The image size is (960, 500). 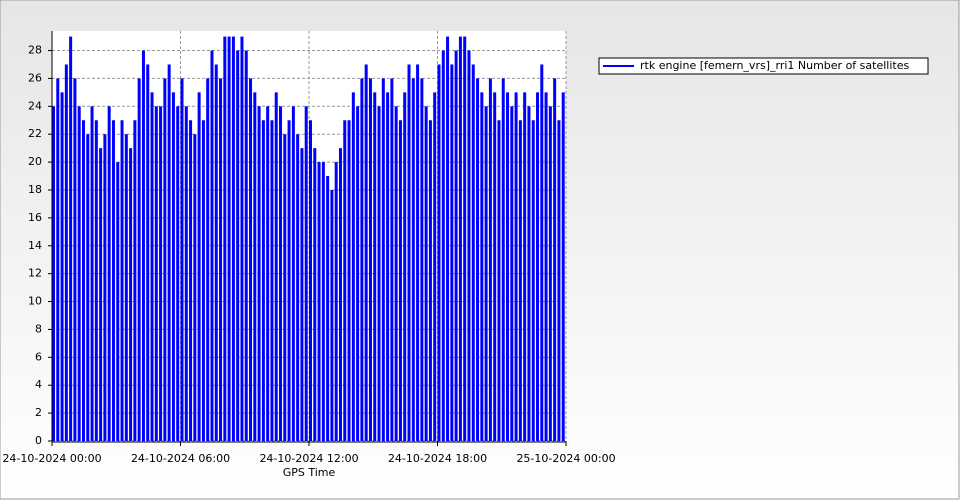 What do you see at coordinates (180, 458) in the screenshot?
I see `x-tick-label: 24-10-2024 06:00` at bounding box center [180, 458].